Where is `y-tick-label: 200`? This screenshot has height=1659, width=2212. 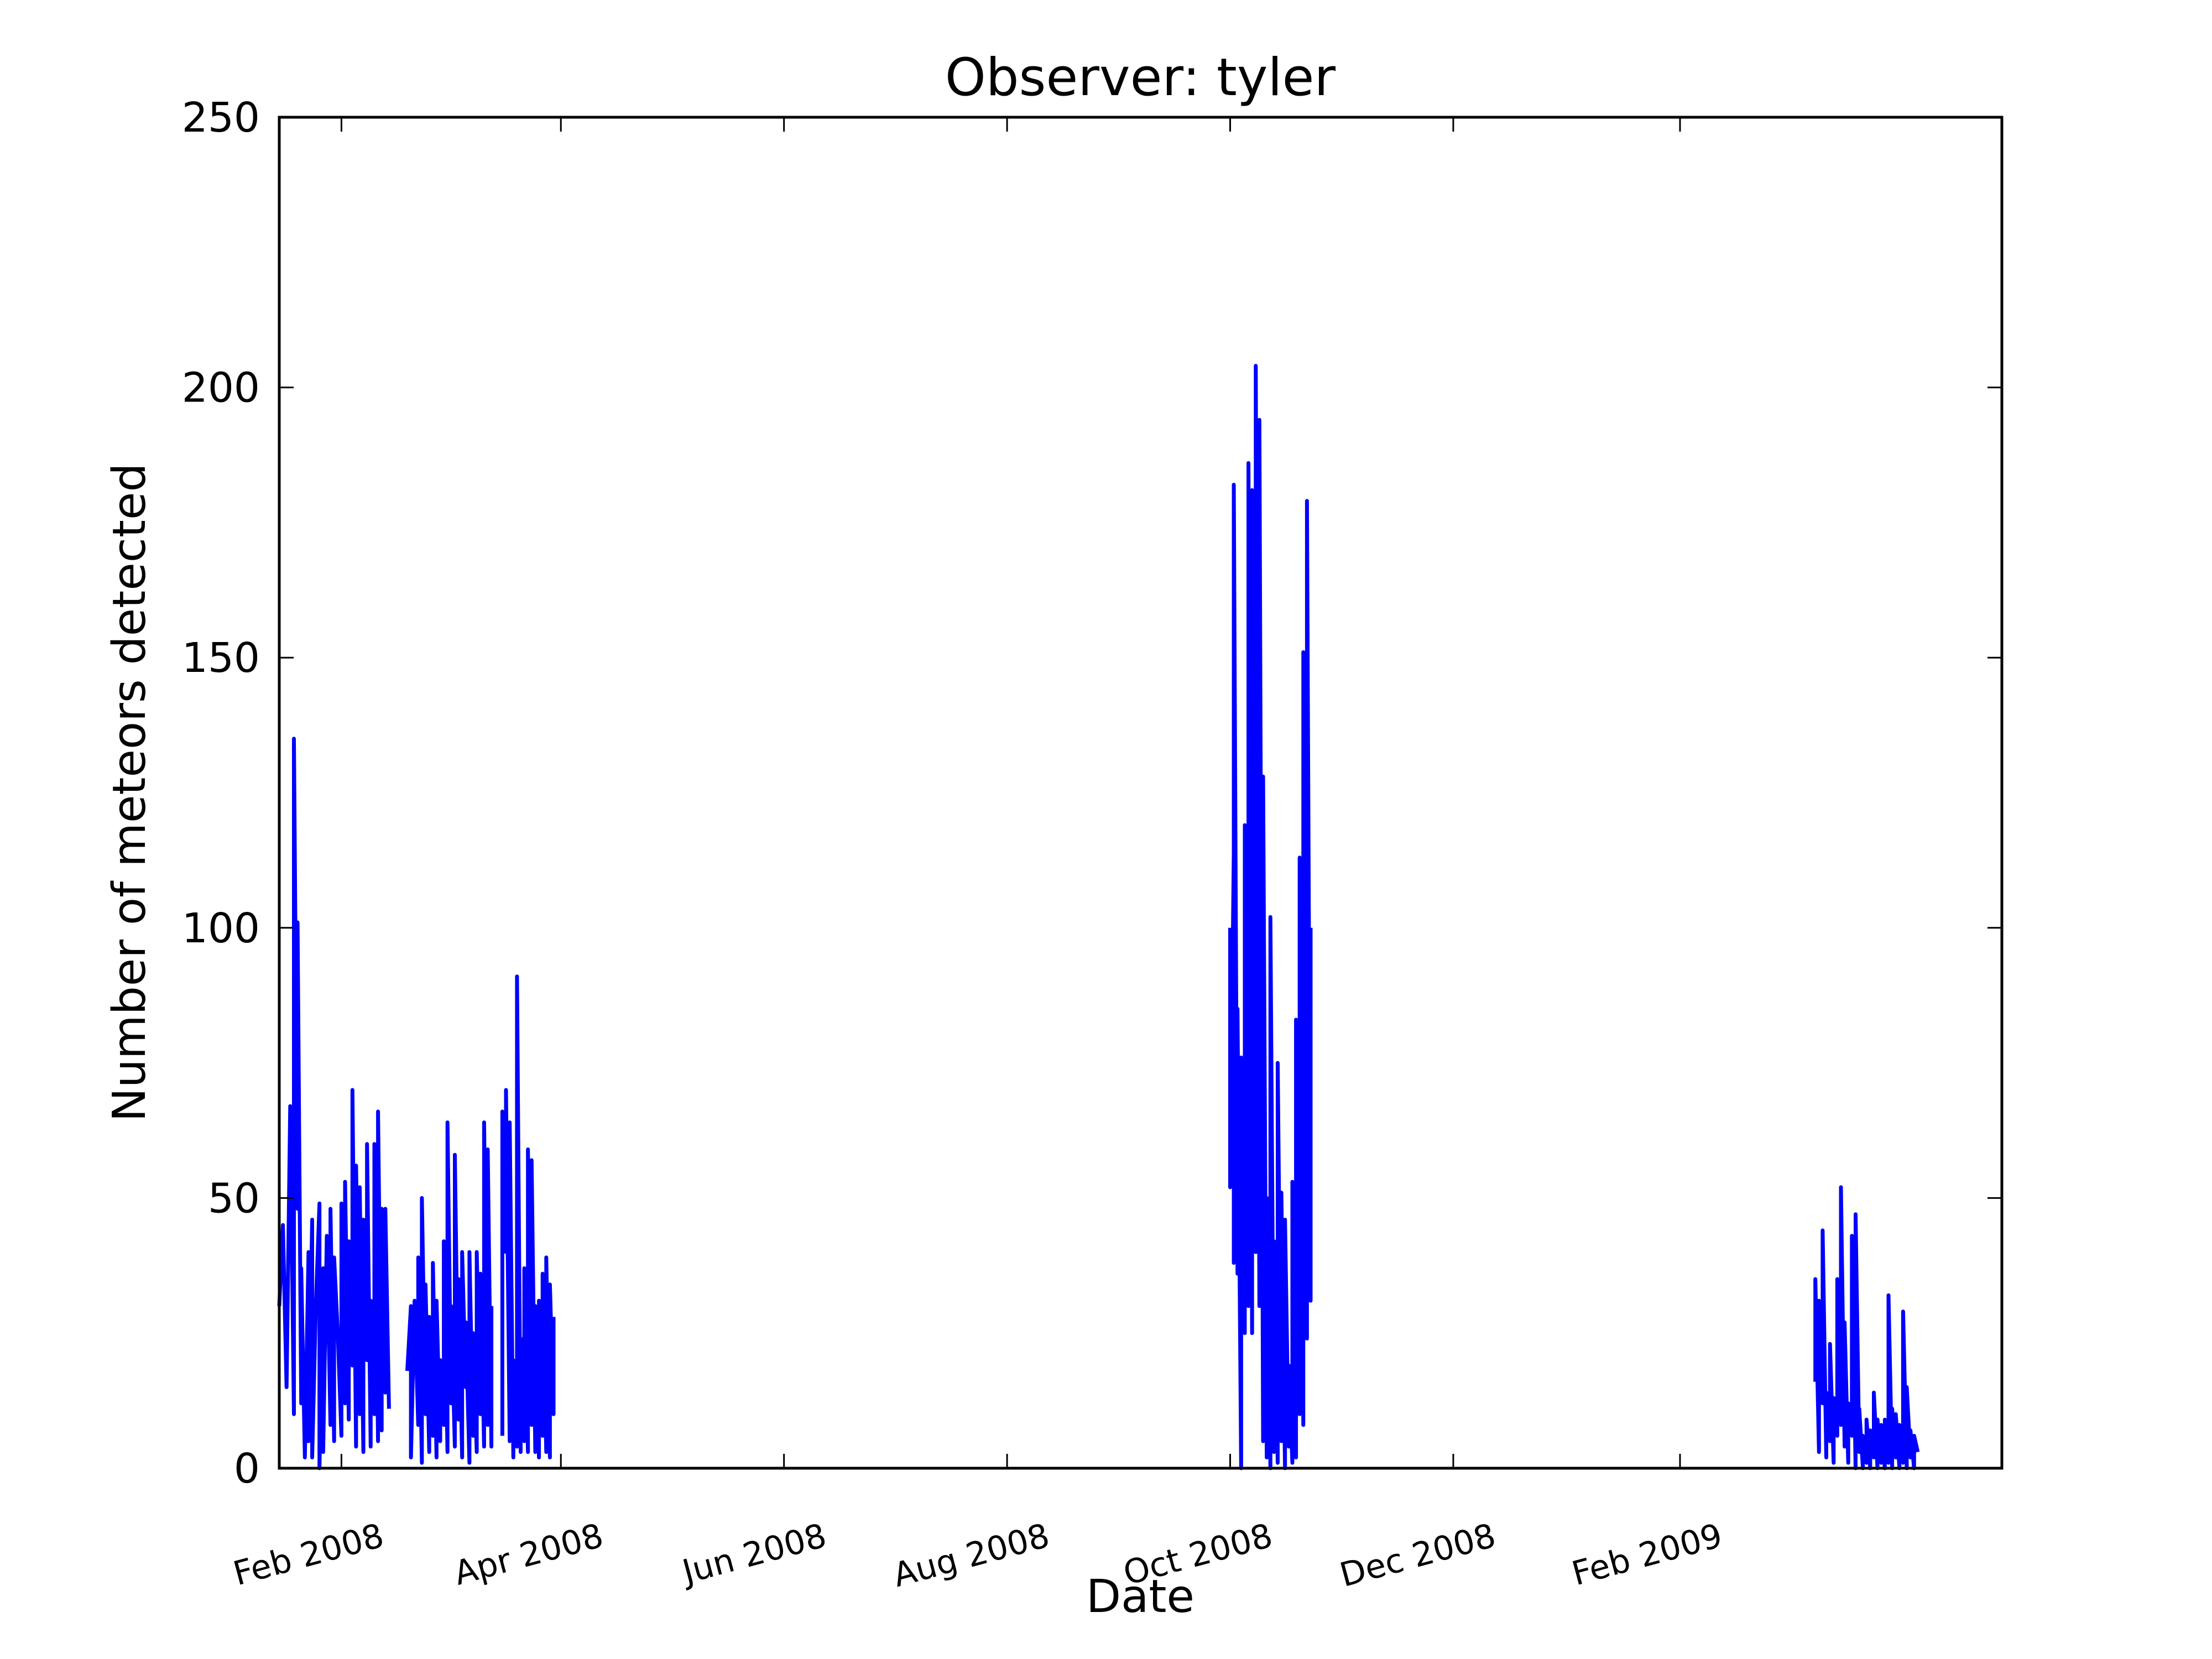 y-tick-label: 200 is located at coordinates (221, 388).